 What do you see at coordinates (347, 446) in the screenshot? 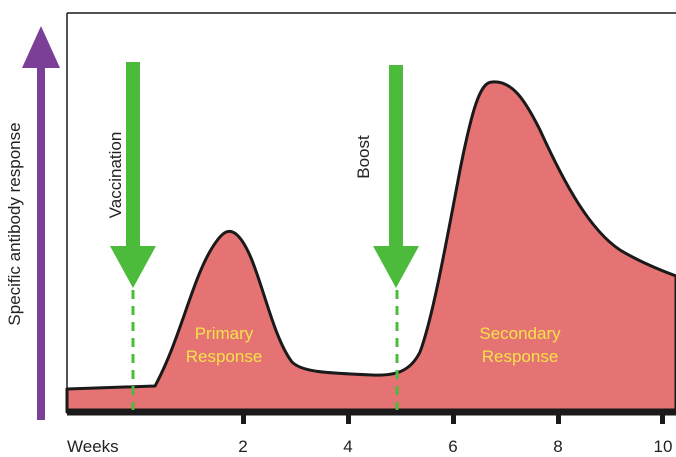
I see `x-tick-label: 4` at bounding box center [347, 446].